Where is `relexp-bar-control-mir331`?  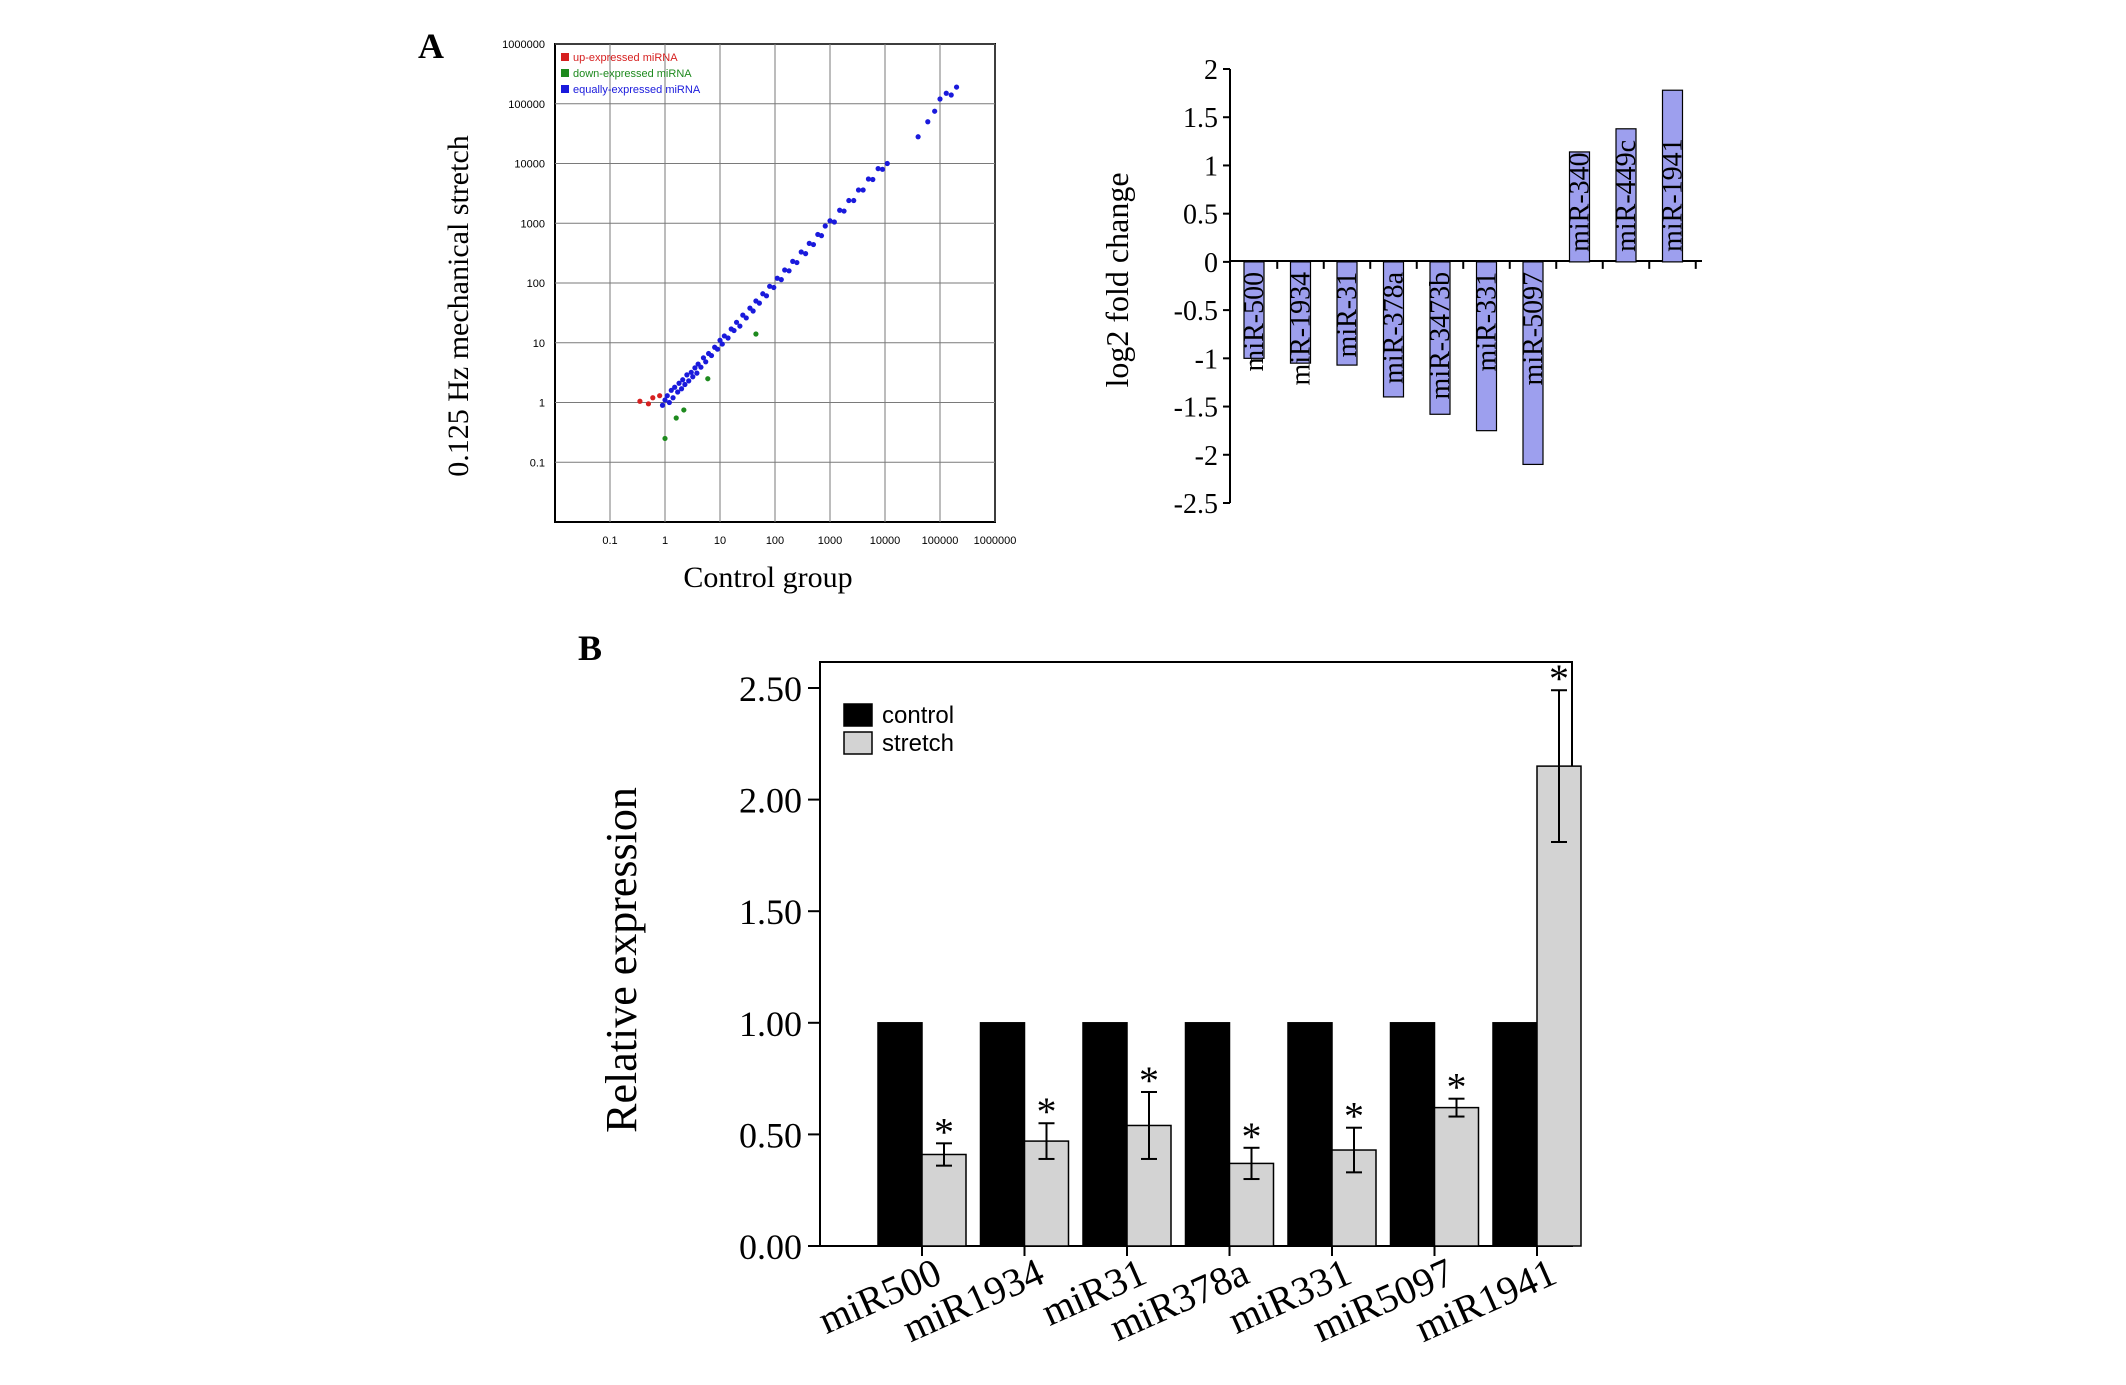
relexp-bar-control-mir331 is located at coordinates (1310, 1134).